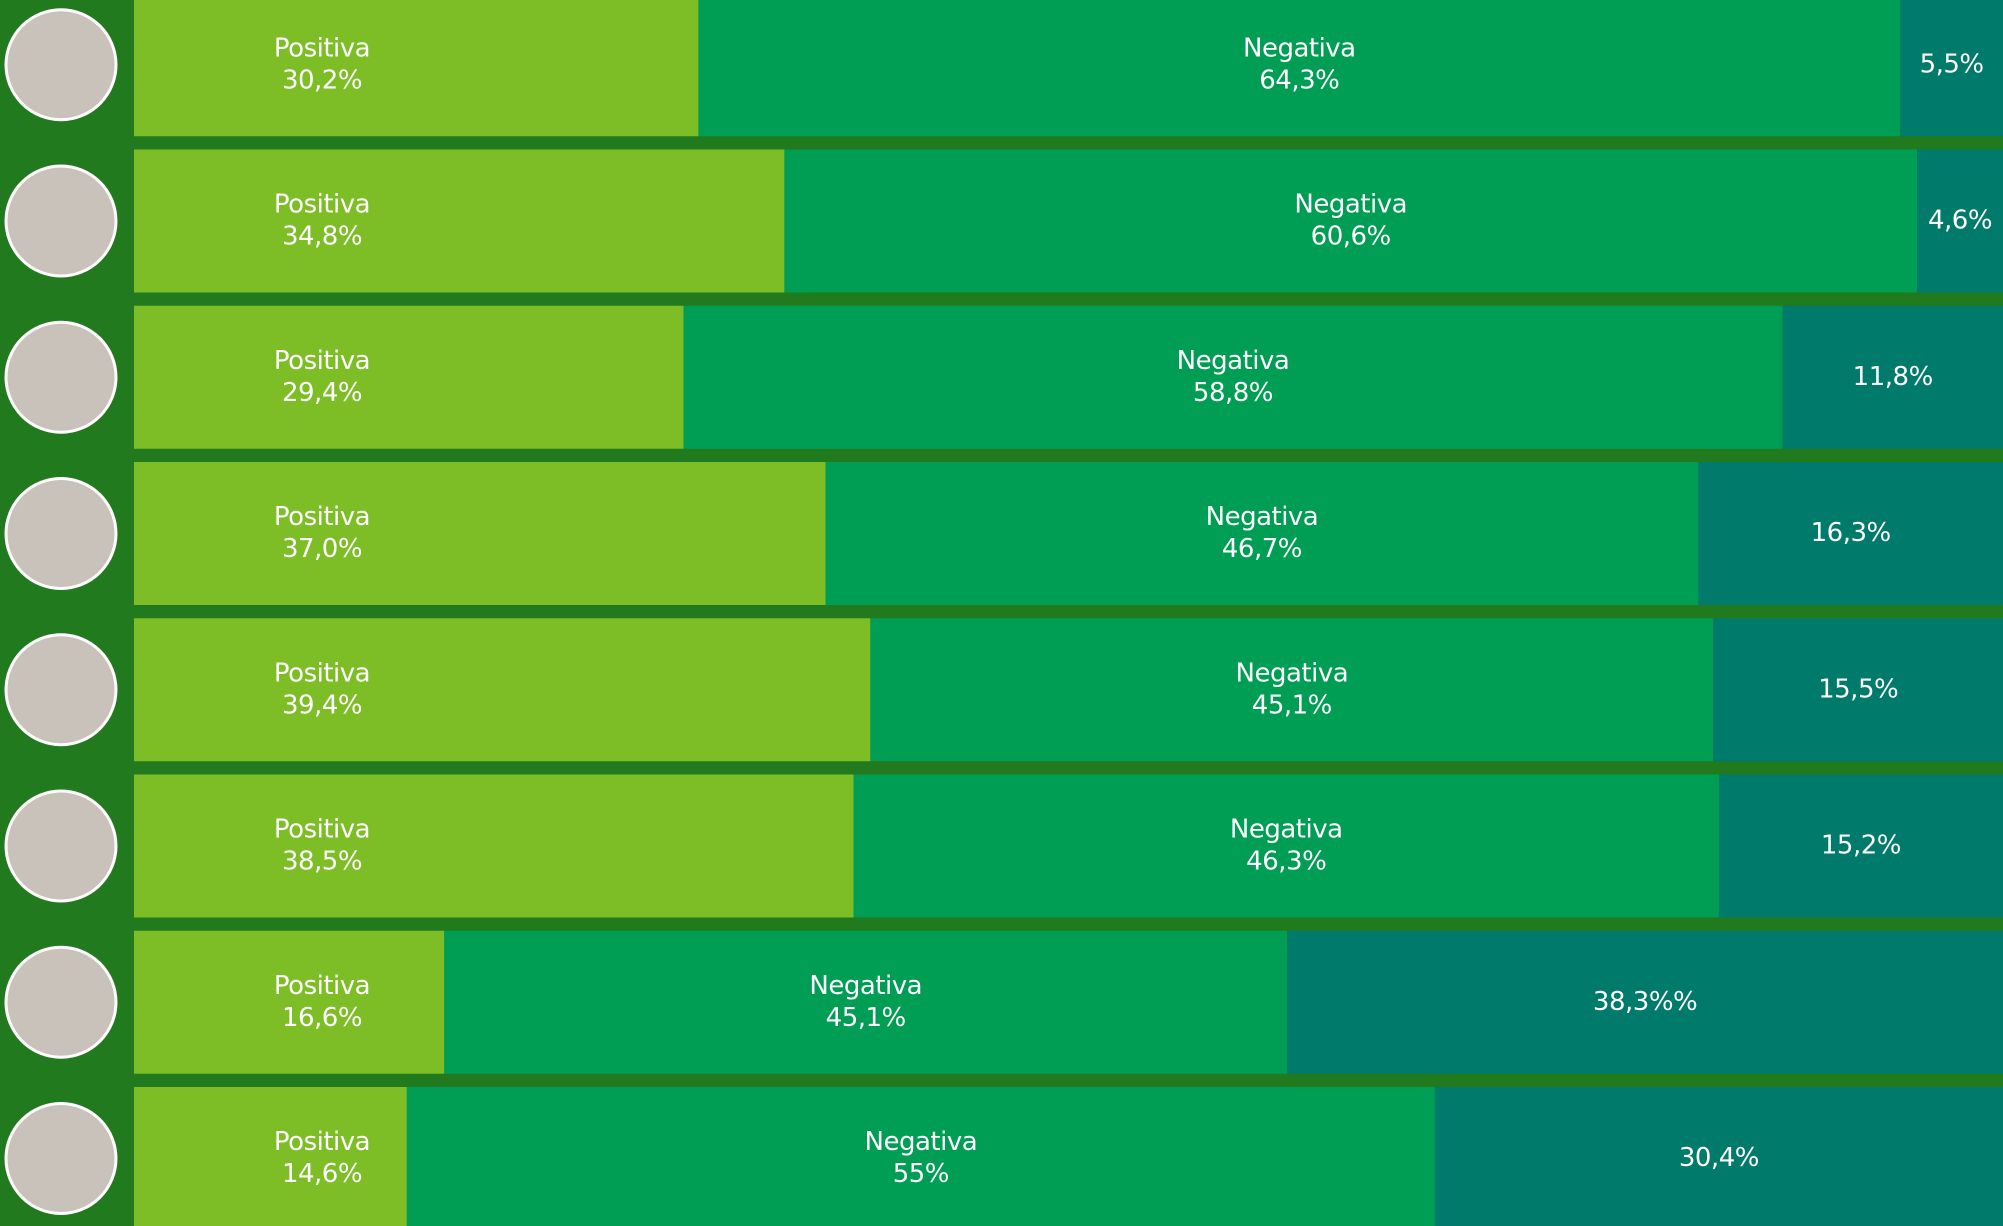  I want to click on value-label: 34,8%, so click(322, 237).